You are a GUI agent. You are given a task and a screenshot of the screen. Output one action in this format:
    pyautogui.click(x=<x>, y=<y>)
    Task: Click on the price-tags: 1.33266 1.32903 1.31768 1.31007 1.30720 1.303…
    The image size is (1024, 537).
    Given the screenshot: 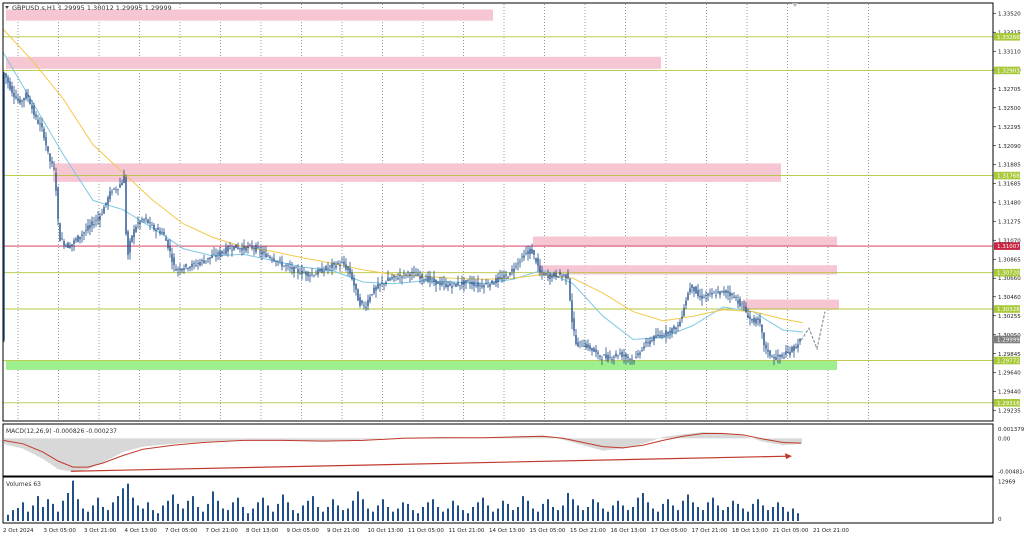 What is the action you would take?
    pyautogui.click(x=1007, y=219)
    